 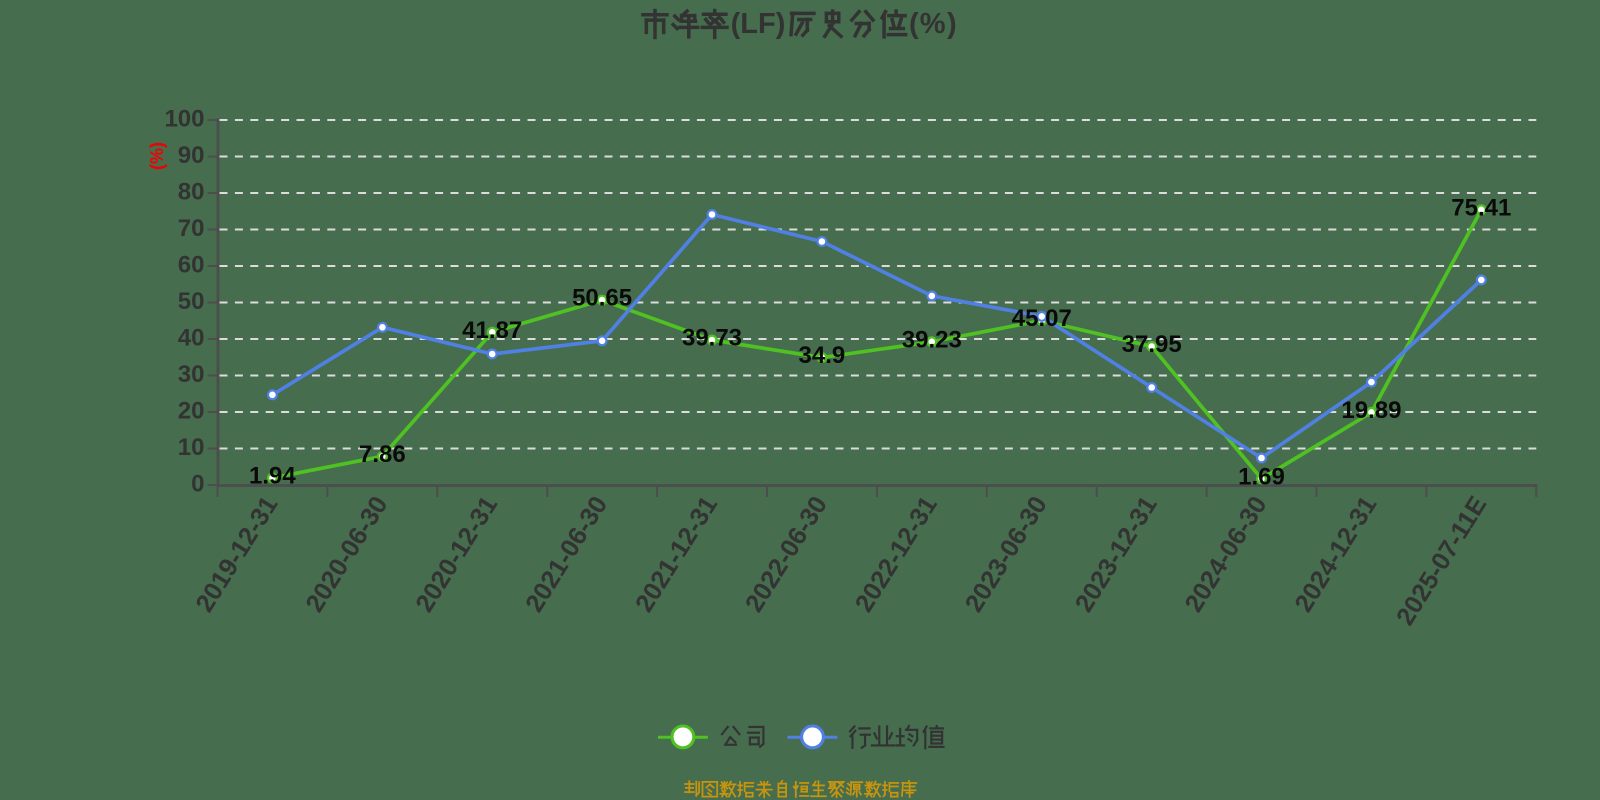 What do you see at coordinates (1481, 207) in the screenshot?
I see `svg-text: 75.41` at bounding box center [1481, 207].